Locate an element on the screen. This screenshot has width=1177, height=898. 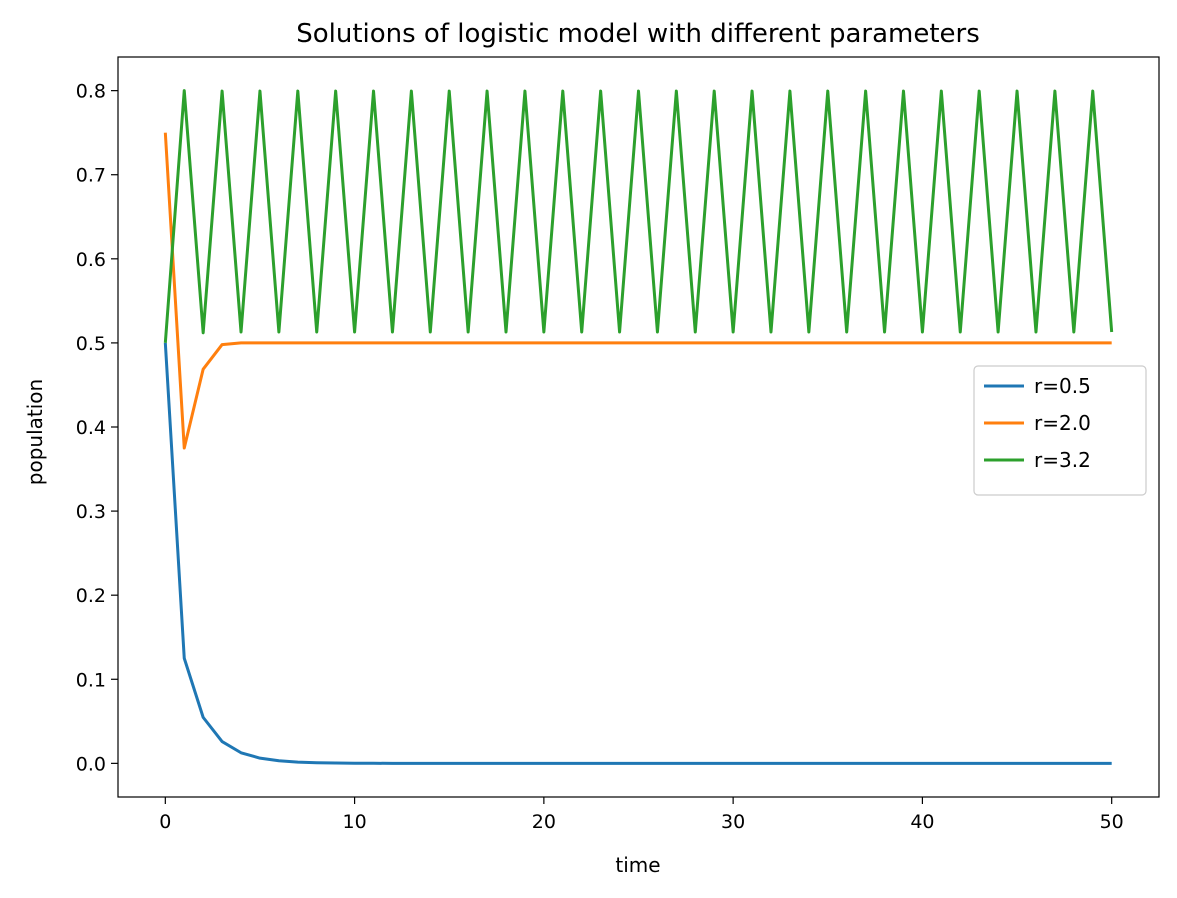
y-axis-ticks: 0.0 0.1 0.2 0.3 0.4 0.5 0.6 0.7 0.8 is located at coordinates (97, 428).